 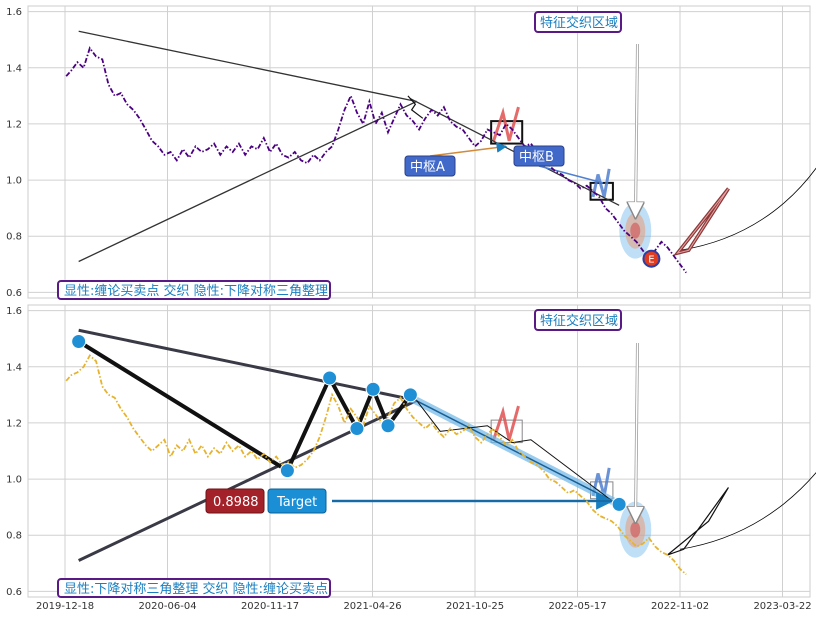 What do you see at coordinates (698, 521) in the screenshot?
I see `black-wedge` at bounding box center [698, 521].